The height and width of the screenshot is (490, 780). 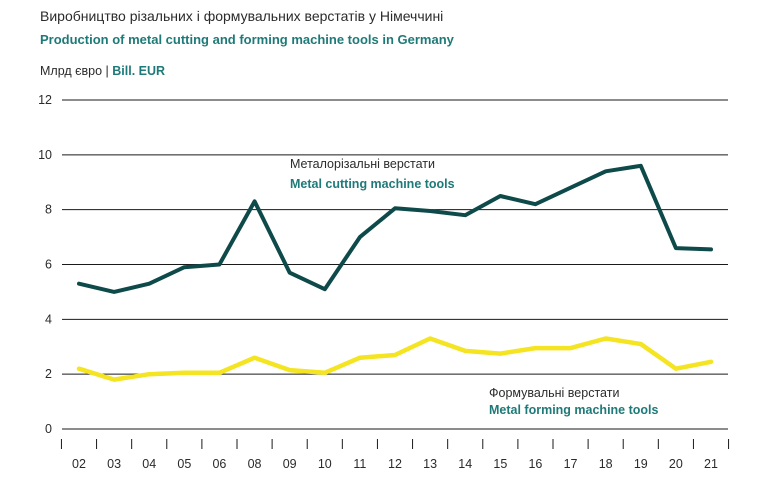 I want to click on x-tick-labels: 02 03 04 05 06 08 09 10 11 12 13 14 15 16 17 18 19 20 21, so click(x=395, y=455).